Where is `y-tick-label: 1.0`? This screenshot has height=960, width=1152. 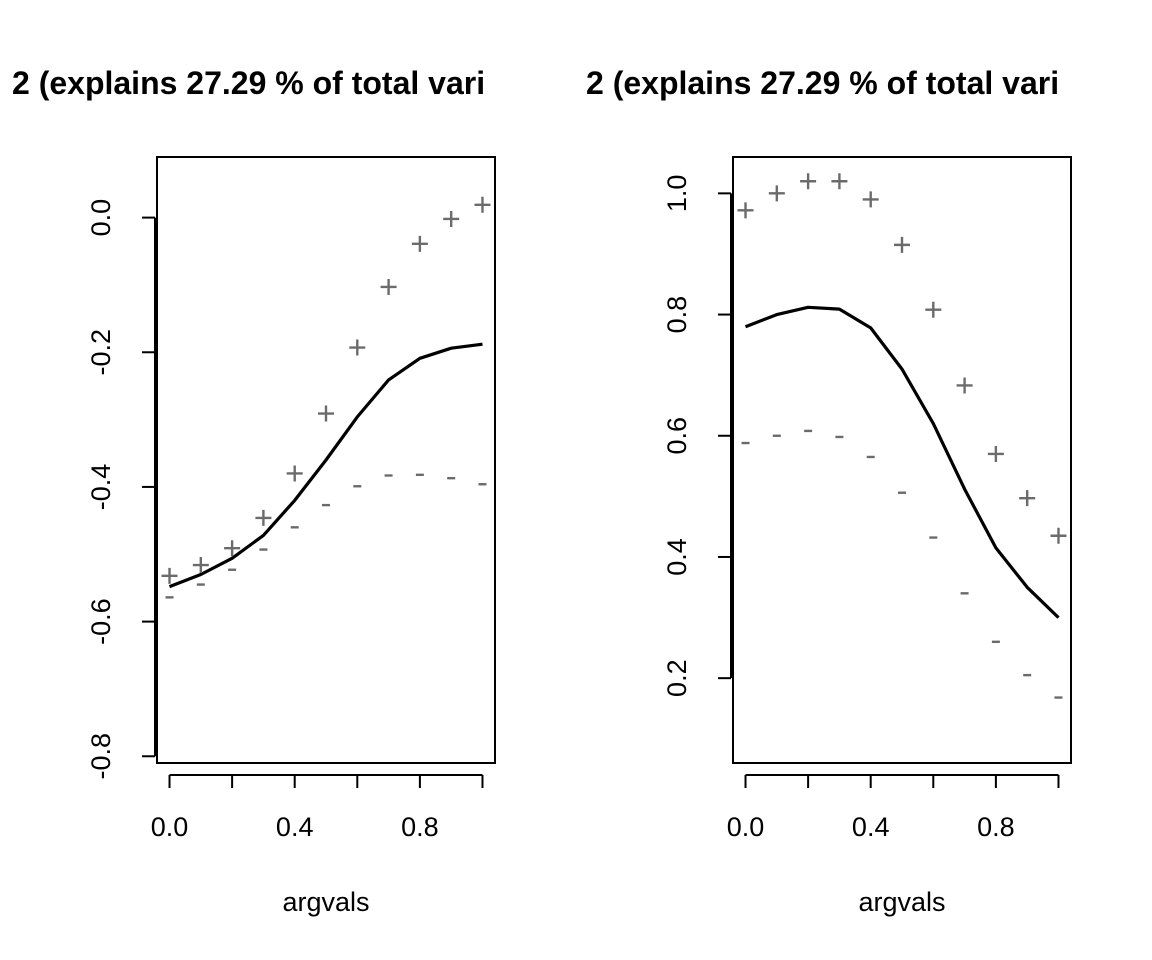 y-tick-label: 1.0 is located at coordinates (677, 194).